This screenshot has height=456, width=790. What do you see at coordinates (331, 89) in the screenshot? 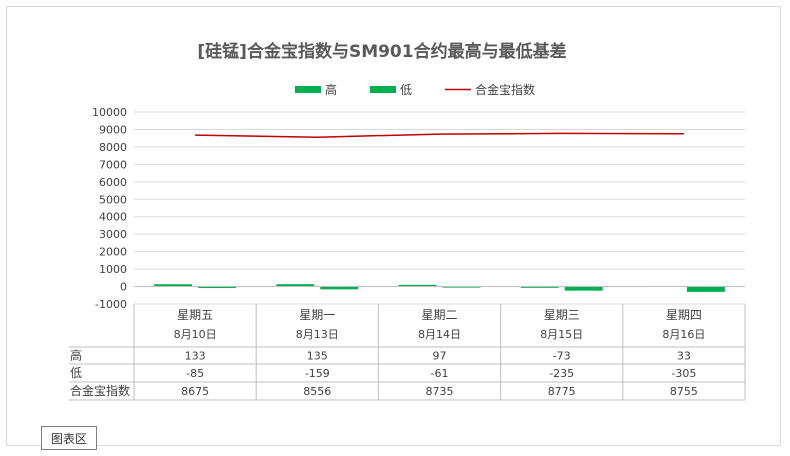
I see `legend-label-0: 高` at bounding box center [331, 89].